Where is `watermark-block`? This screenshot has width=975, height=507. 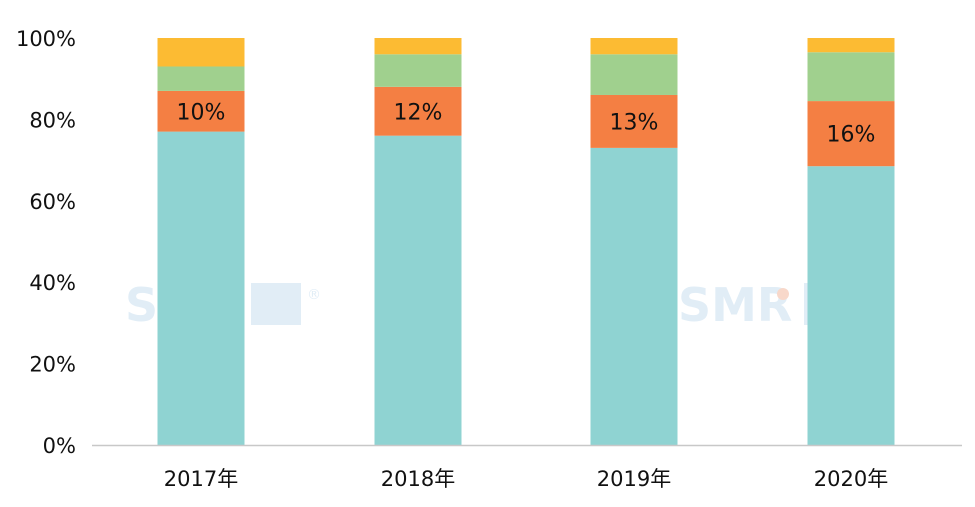
watermark-block is located at coordinates (276, 304).